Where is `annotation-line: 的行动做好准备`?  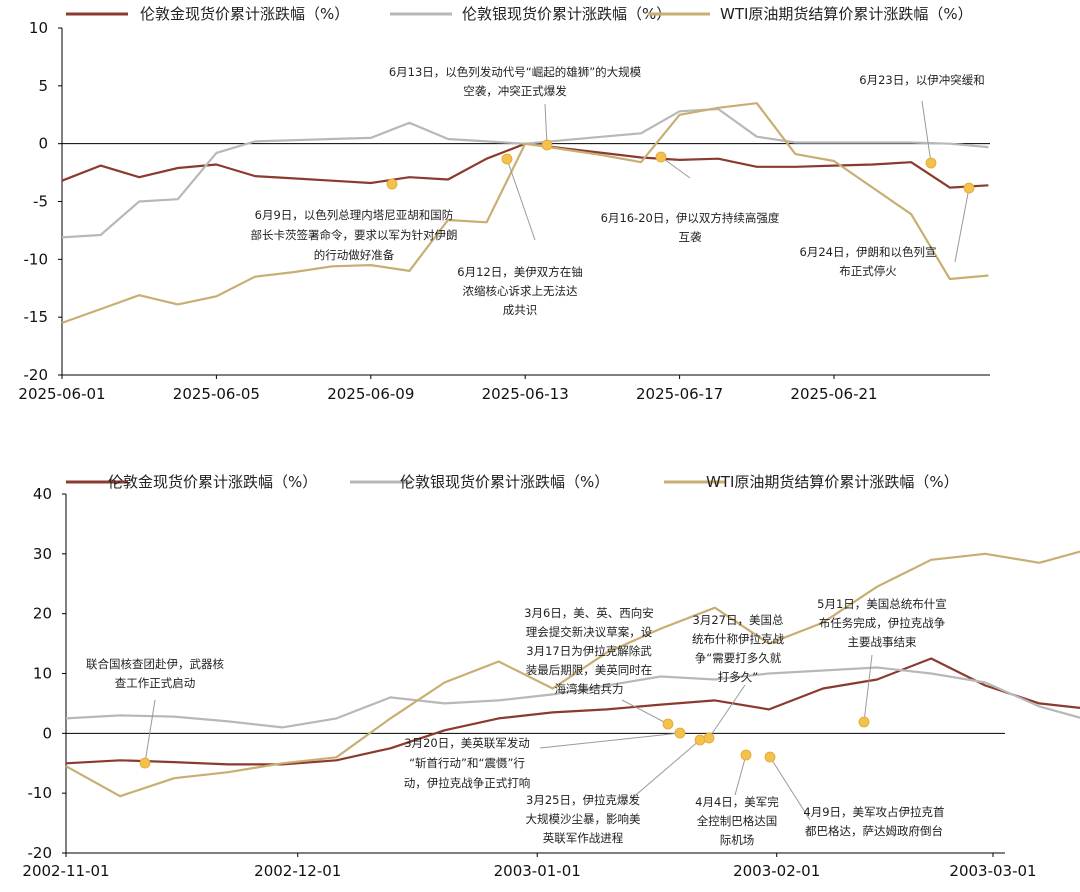
annotation-line: 的行动做好准备 is located at coordinates (354, 255).